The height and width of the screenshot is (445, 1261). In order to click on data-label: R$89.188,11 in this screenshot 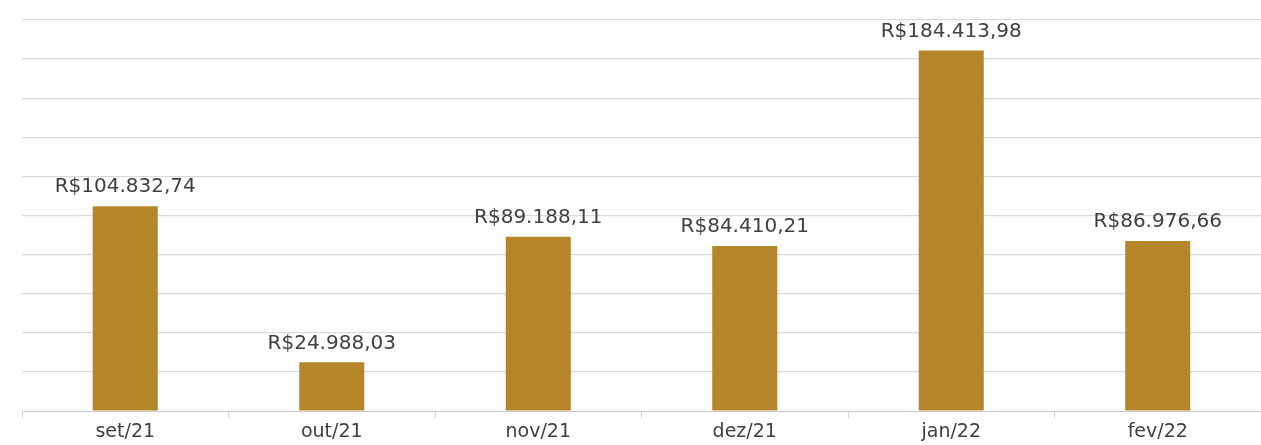, I will do `click(538, 215)`.